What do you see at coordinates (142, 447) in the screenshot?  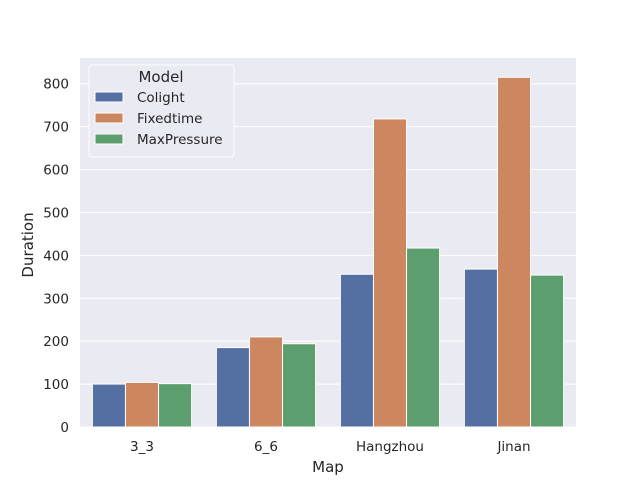 I see `x-tick-label: 3_3` at bounding box center [142, 447].